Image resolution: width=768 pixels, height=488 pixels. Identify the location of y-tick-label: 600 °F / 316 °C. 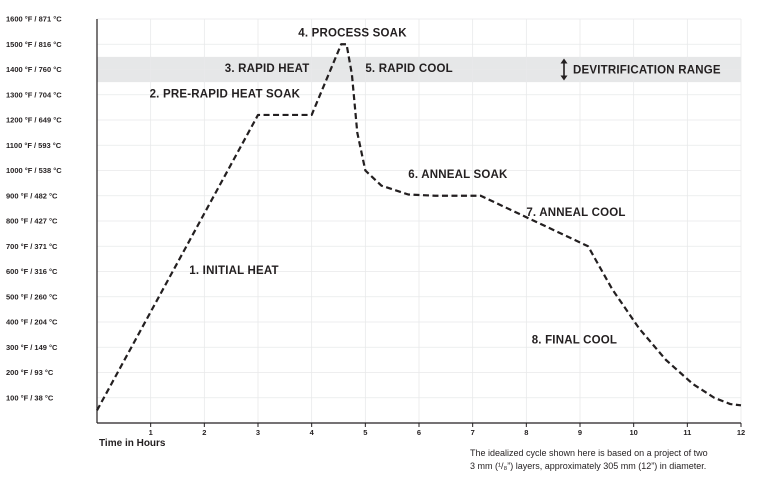
(32, 271).